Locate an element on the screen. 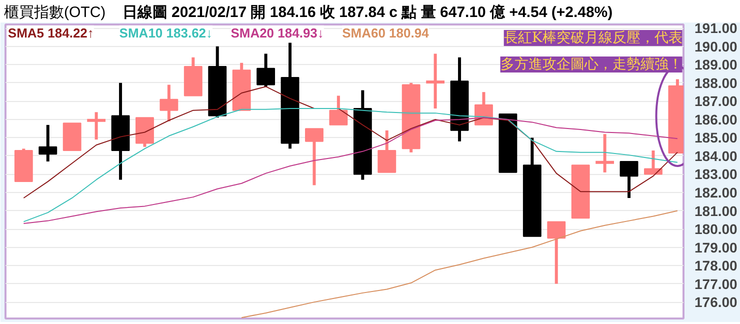  annotation: 多方進攻企圖心，走勢續強！ is located at coordinates (591, 64).